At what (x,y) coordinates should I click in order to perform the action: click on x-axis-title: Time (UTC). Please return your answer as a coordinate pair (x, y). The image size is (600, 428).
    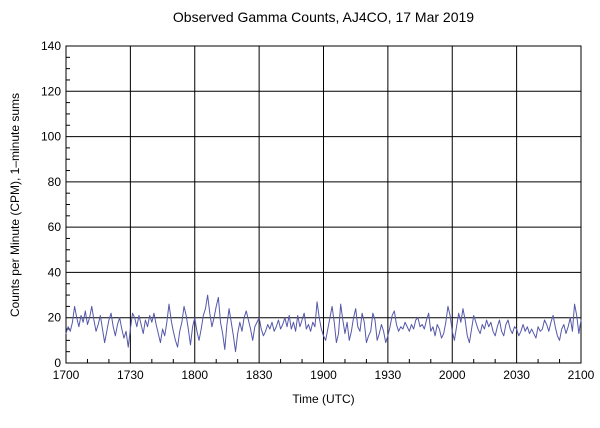
    Looking at the image, I should click on (323, 399).